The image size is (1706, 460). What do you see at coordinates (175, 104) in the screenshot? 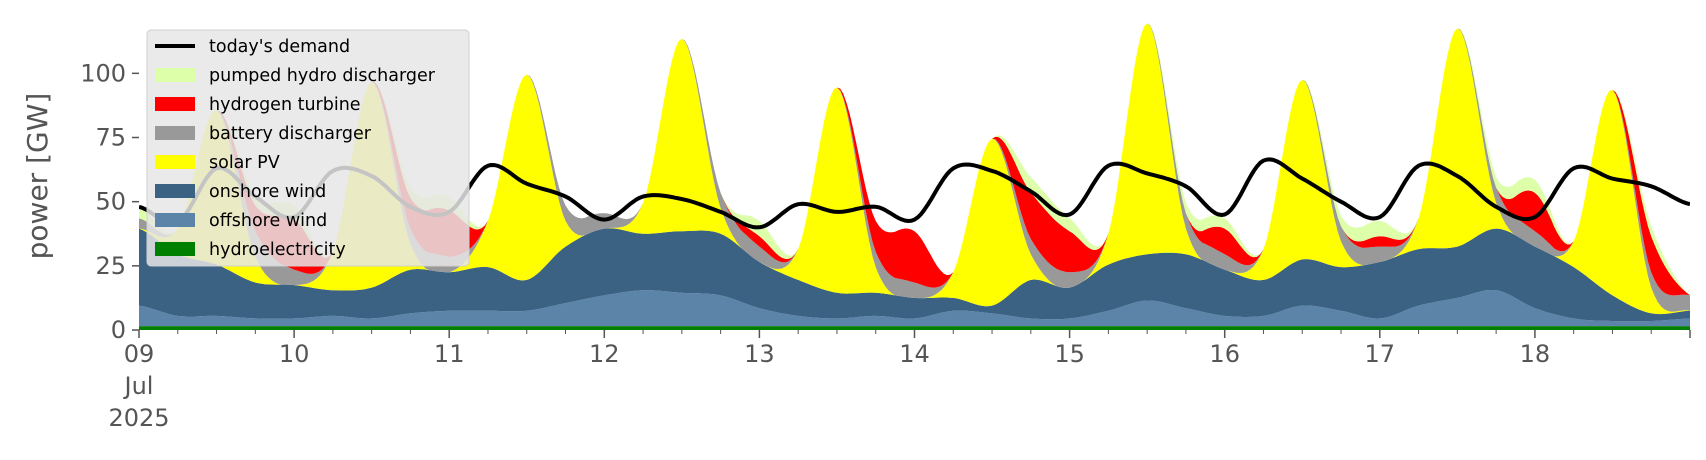
I see `legend-swatch-hydrogen-turbine` at bounding box center [175, 104].